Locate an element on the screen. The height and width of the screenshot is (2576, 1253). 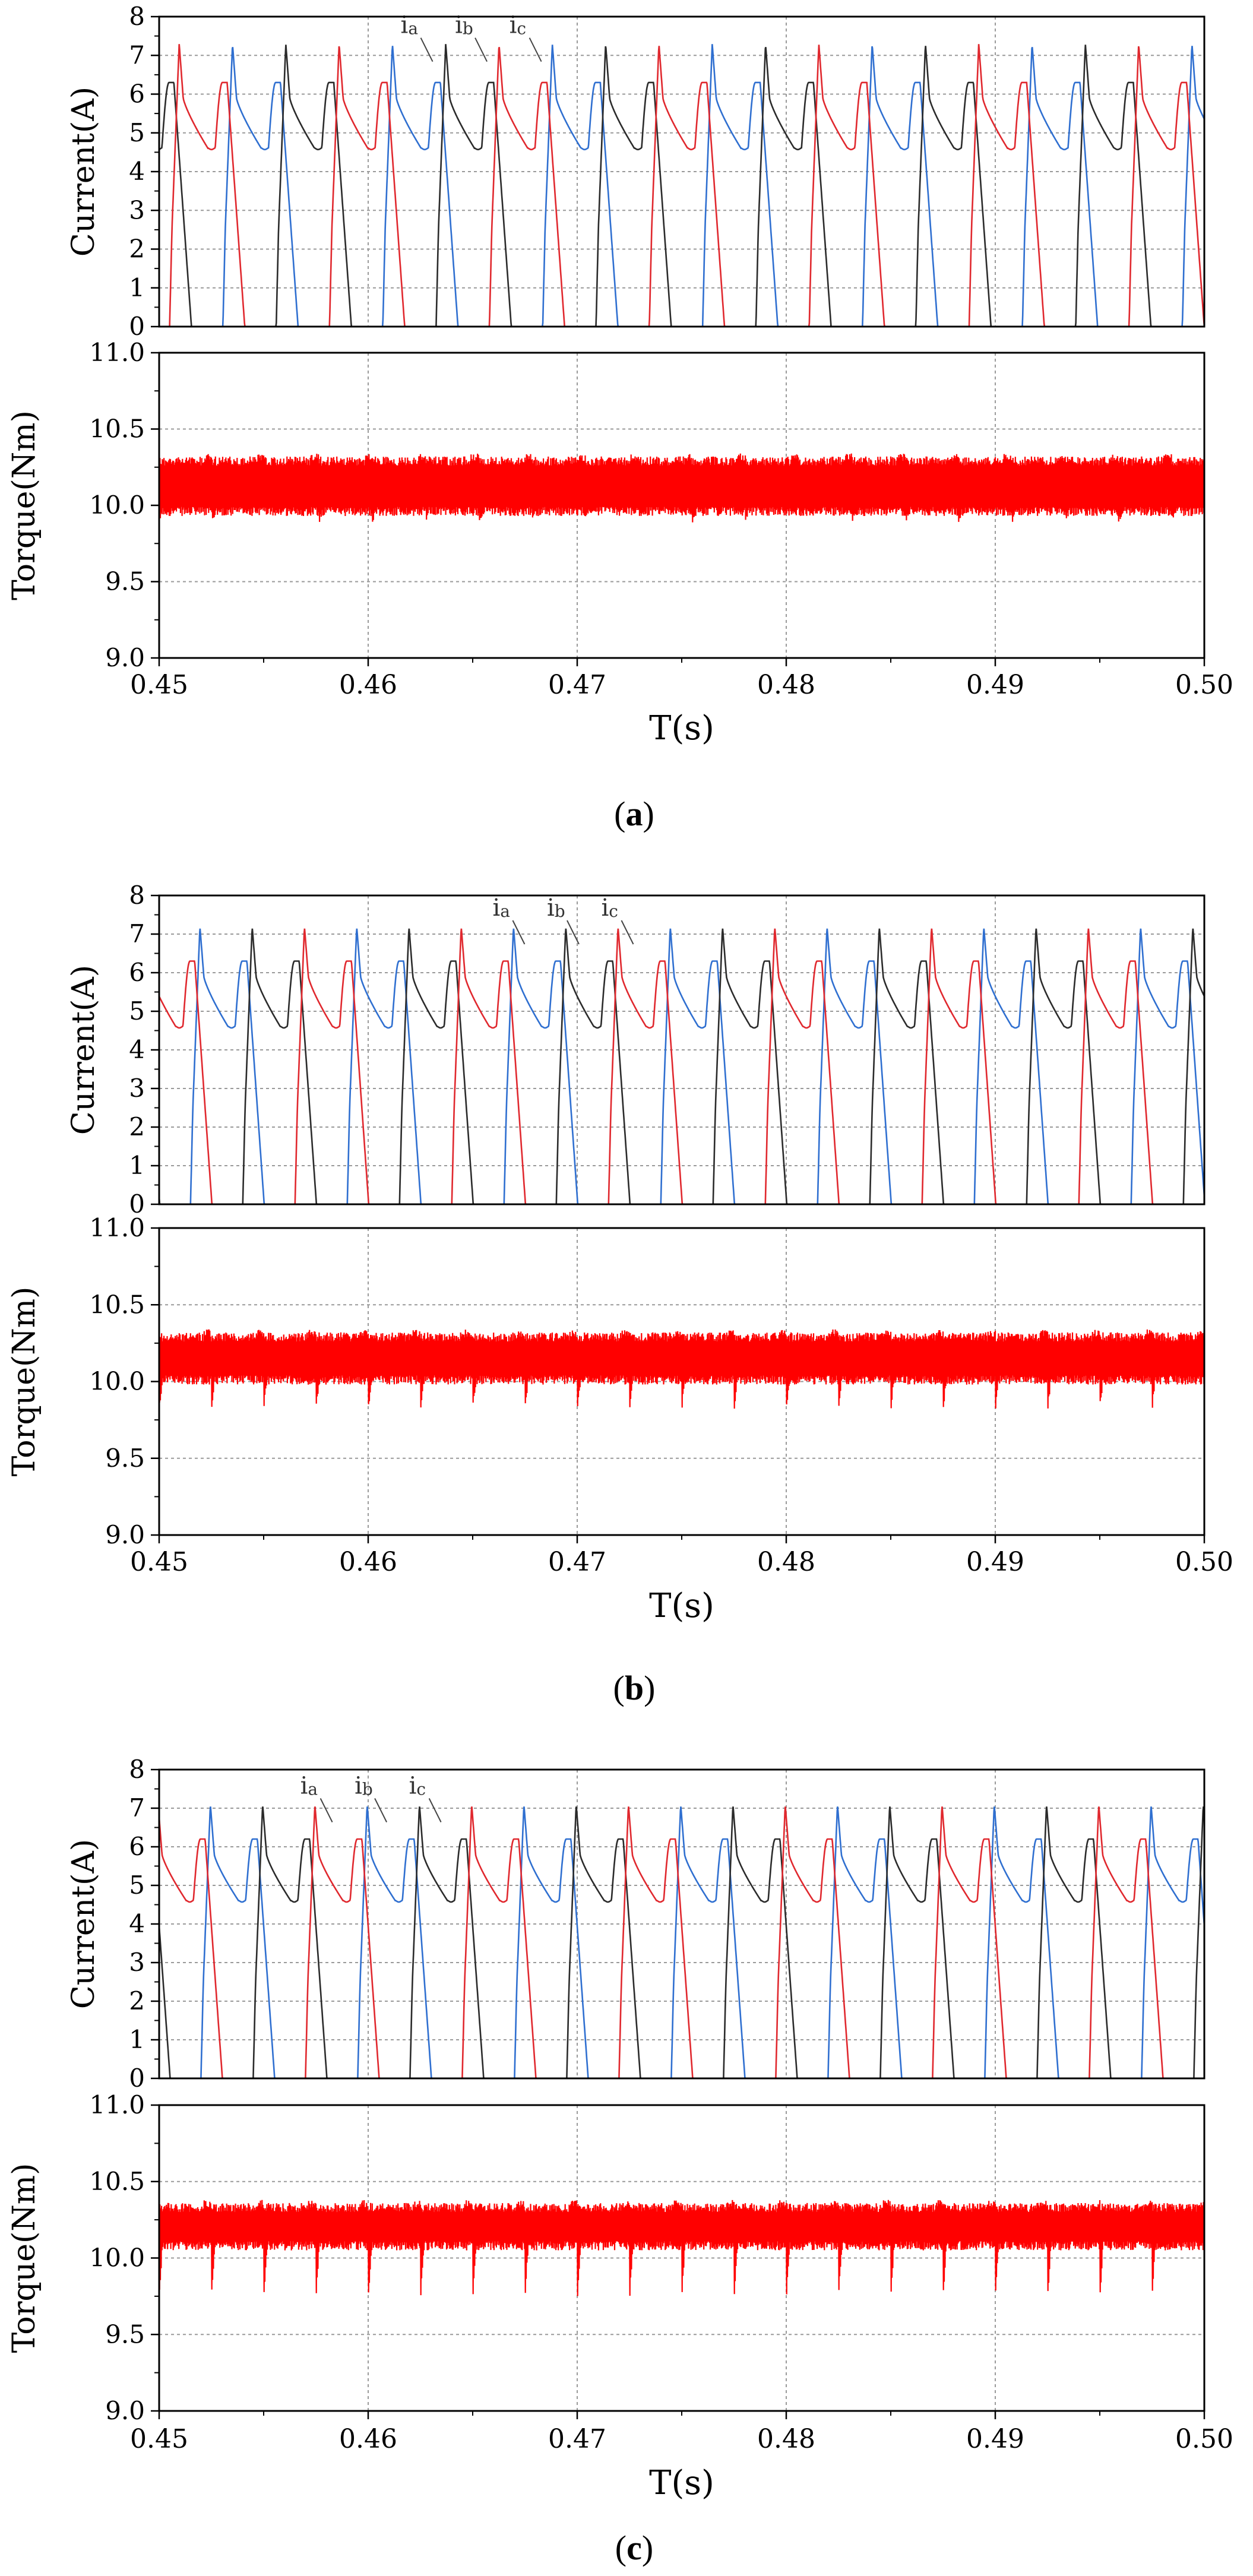
torque-y-axis-label: Torque(Nm) is located at coordinates (24, 1382).